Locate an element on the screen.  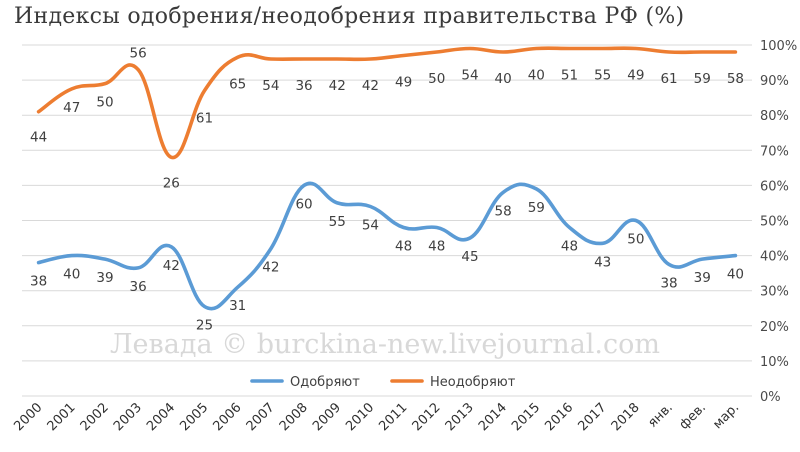
approve-data-label: 36 is located at coordinates (138, 287).